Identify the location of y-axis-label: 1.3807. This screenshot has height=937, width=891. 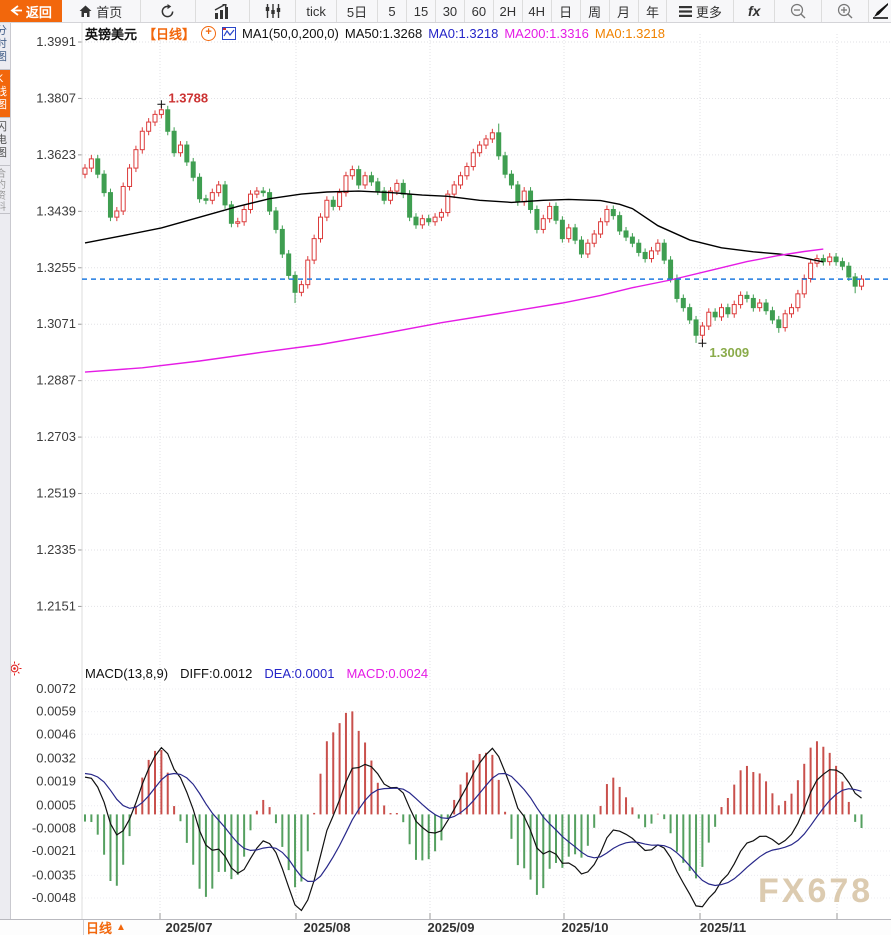
(56, 97).